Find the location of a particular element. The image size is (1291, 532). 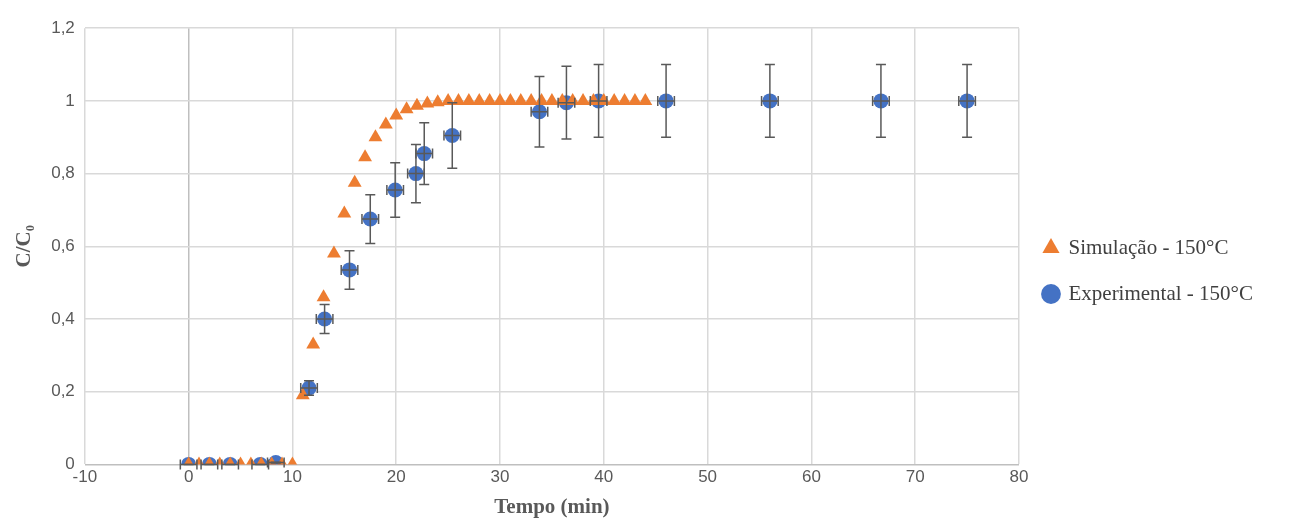

y-tick-label: 0 is located at coordinates (70, 464).